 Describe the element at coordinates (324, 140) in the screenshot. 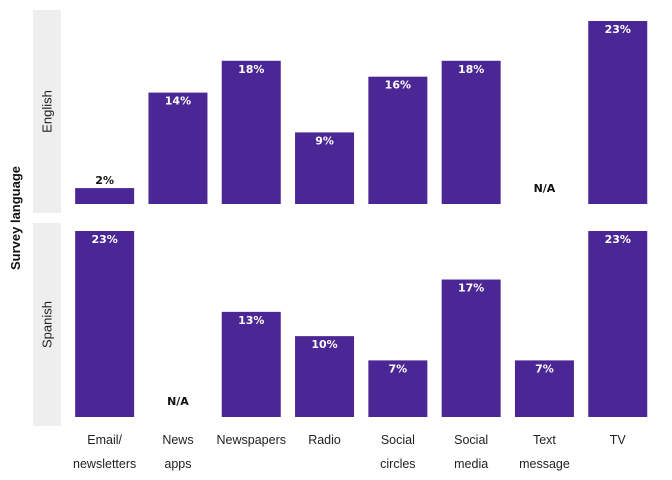

I see `bar-label: 9%` at that location.